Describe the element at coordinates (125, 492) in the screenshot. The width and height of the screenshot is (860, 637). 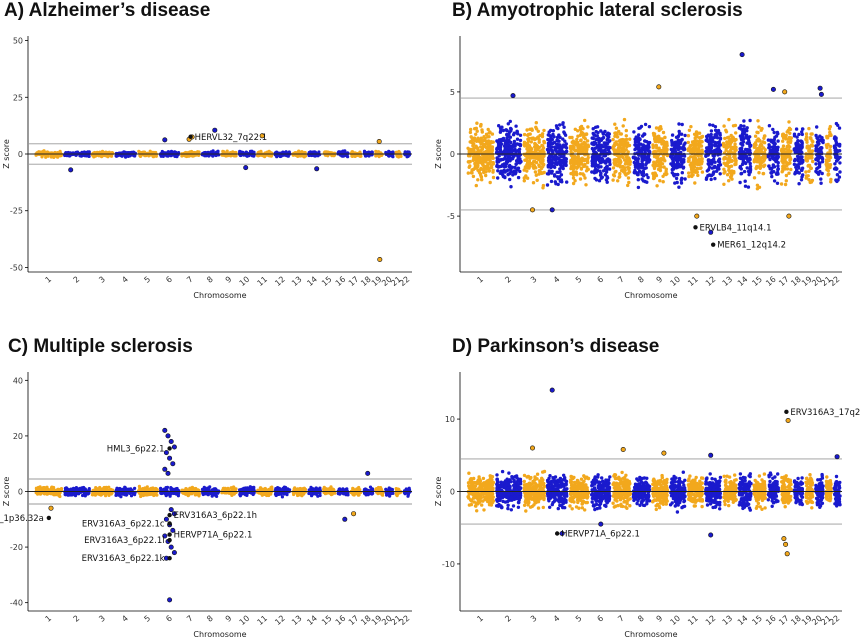
I see `chromosome-4-points` at that location.